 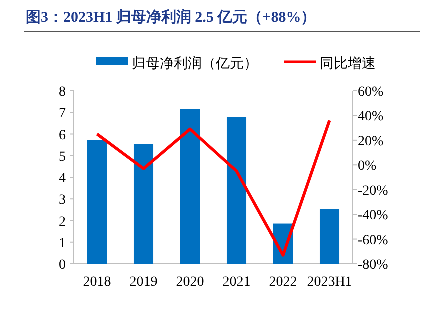 What do you see at coordinates (329, 282) in the screenshot?
I see `x-tick-label: 2023H1` at bounding box center [329, 282].